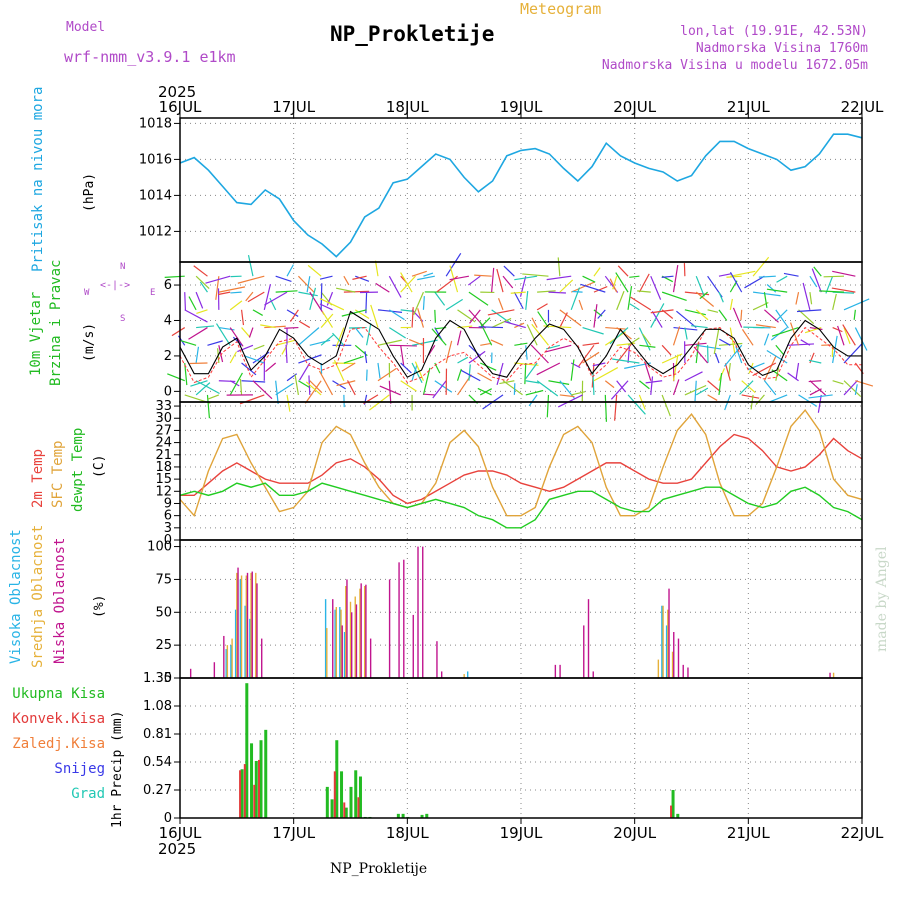 This screenshot has height=900, width=900. I want to click on cloud-tick-label: 100, so click(159, 547).